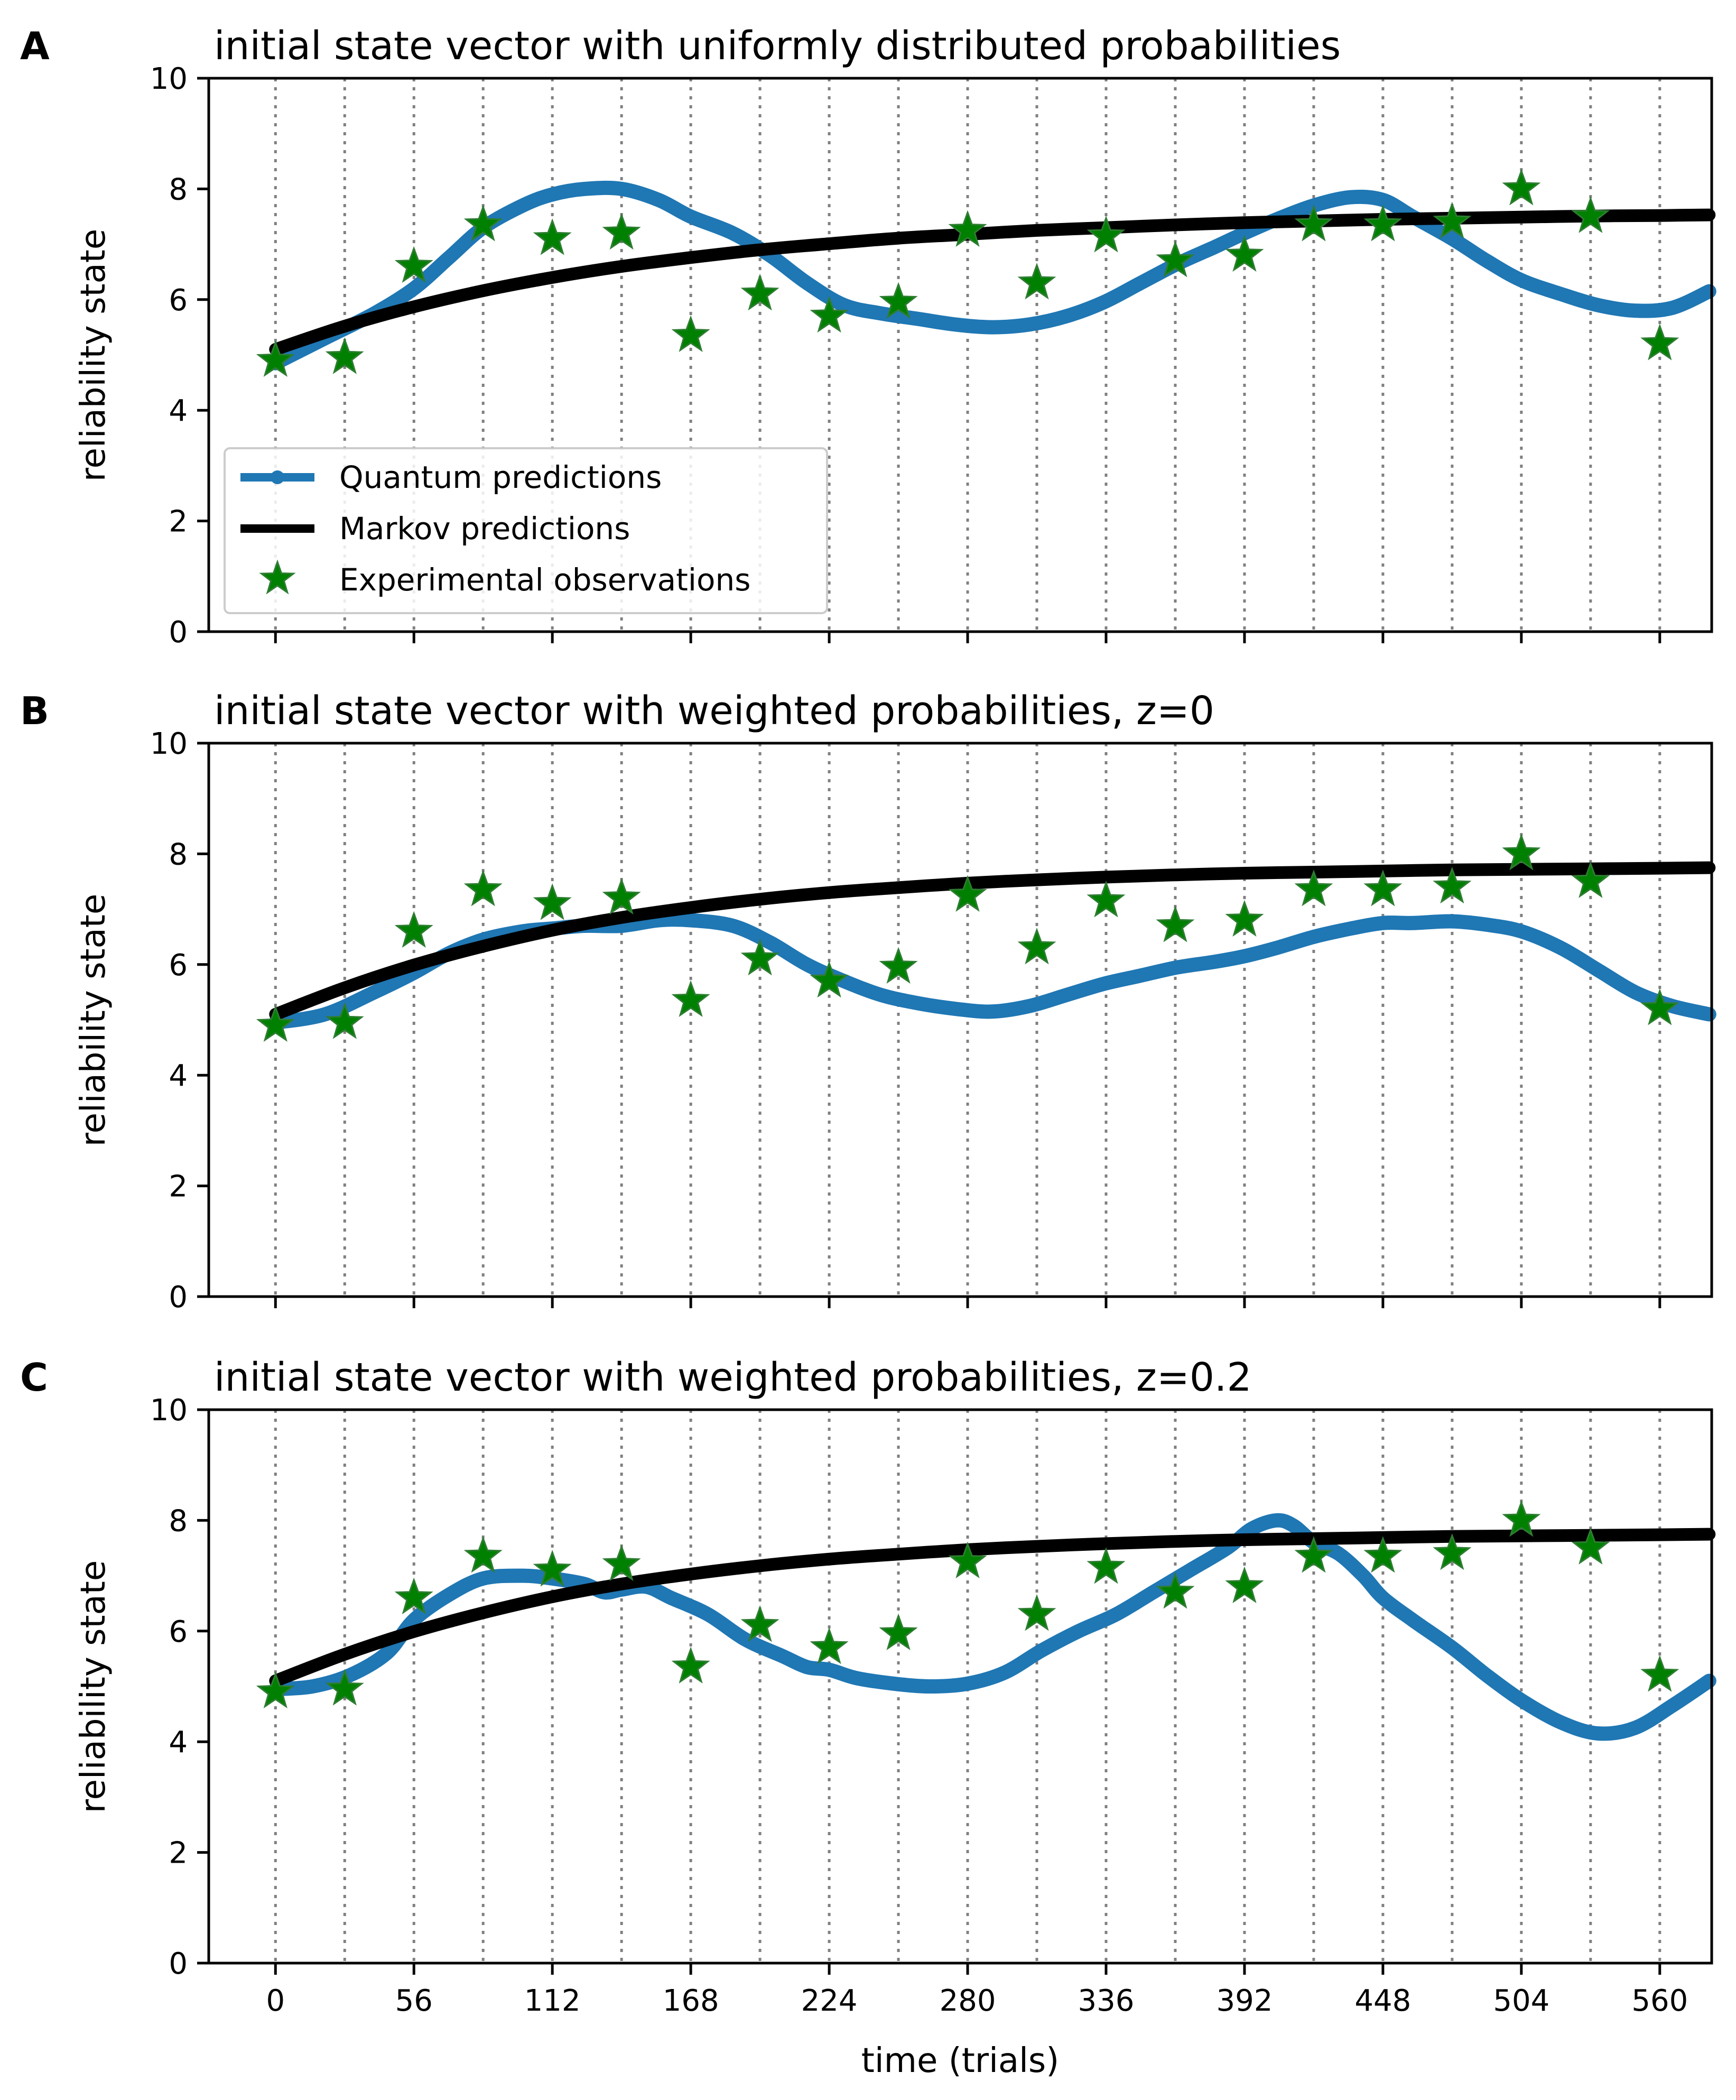  I want to click on x-tick-label: 504, so click(1521, 2001).